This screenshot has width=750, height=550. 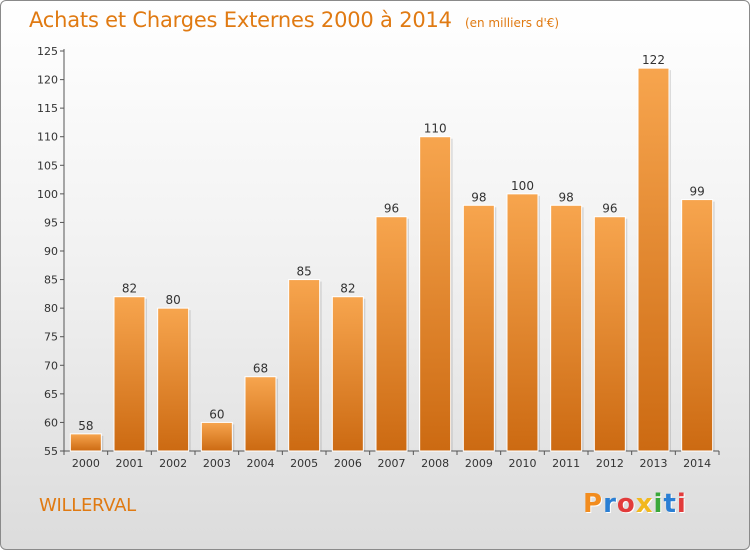 What do you see at coordinates (523, 463) in the screenshot?
I see `x-tick-label: 2010` at bounding box center [523, 463].